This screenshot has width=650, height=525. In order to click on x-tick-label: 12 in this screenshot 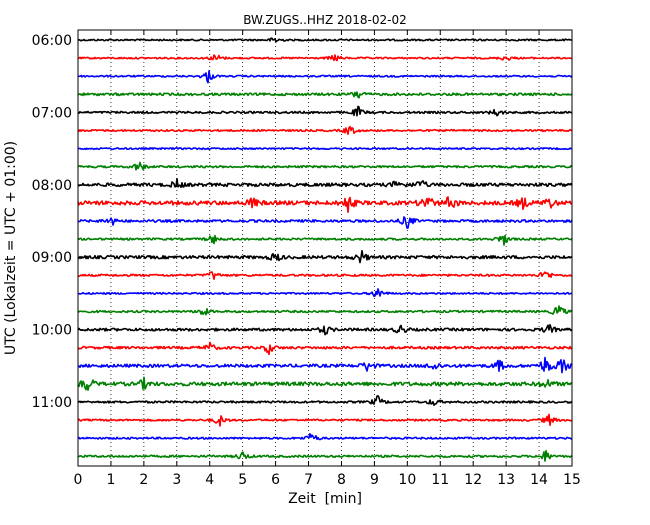, I will do `click(473, 480)`.